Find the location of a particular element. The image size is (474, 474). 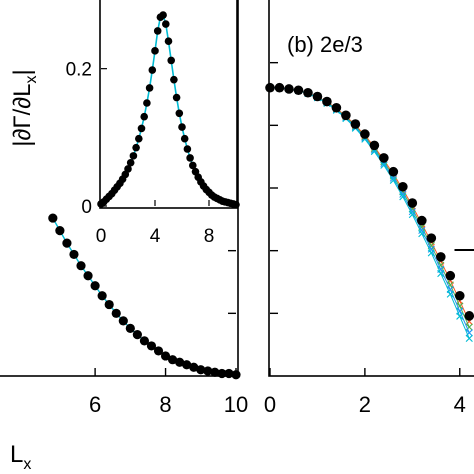

panel-b-xtick-label: 4 is located at coordinates (460, 404).